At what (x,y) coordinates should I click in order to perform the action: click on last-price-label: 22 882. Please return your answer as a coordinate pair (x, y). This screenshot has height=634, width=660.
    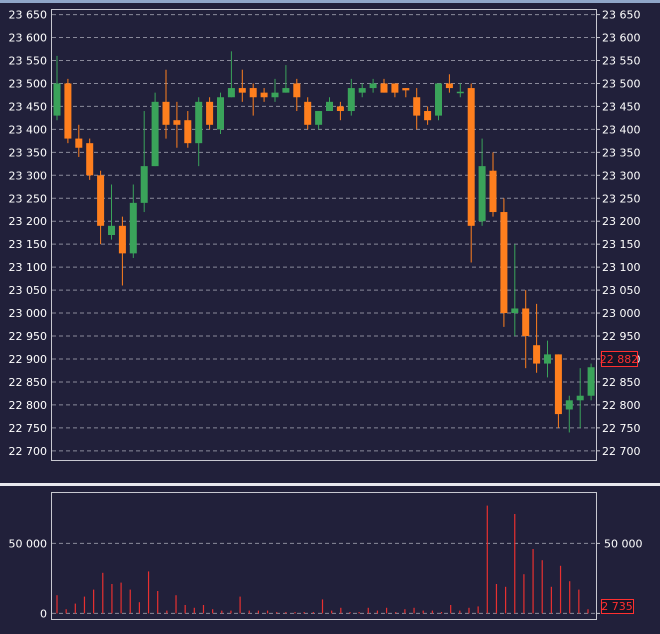
    Looking at the image, I should click on (619, 359).